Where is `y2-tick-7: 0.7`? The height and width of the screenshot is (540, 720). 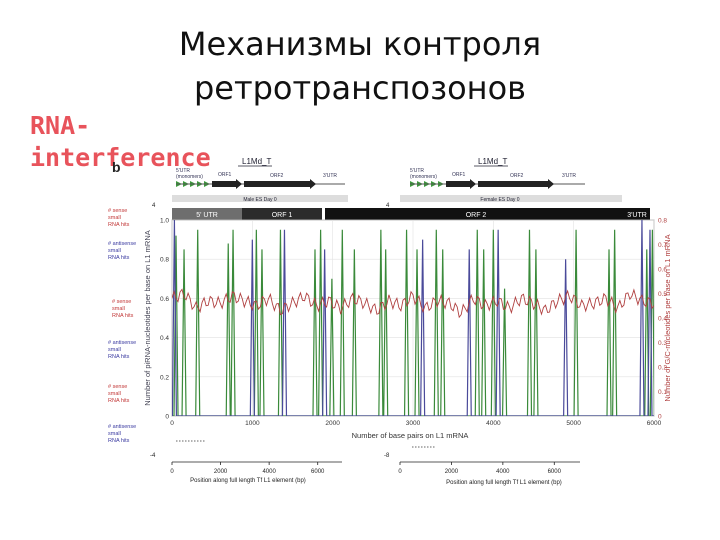 y2-tick-7: 0.7 is located at coordinates (662, 245).